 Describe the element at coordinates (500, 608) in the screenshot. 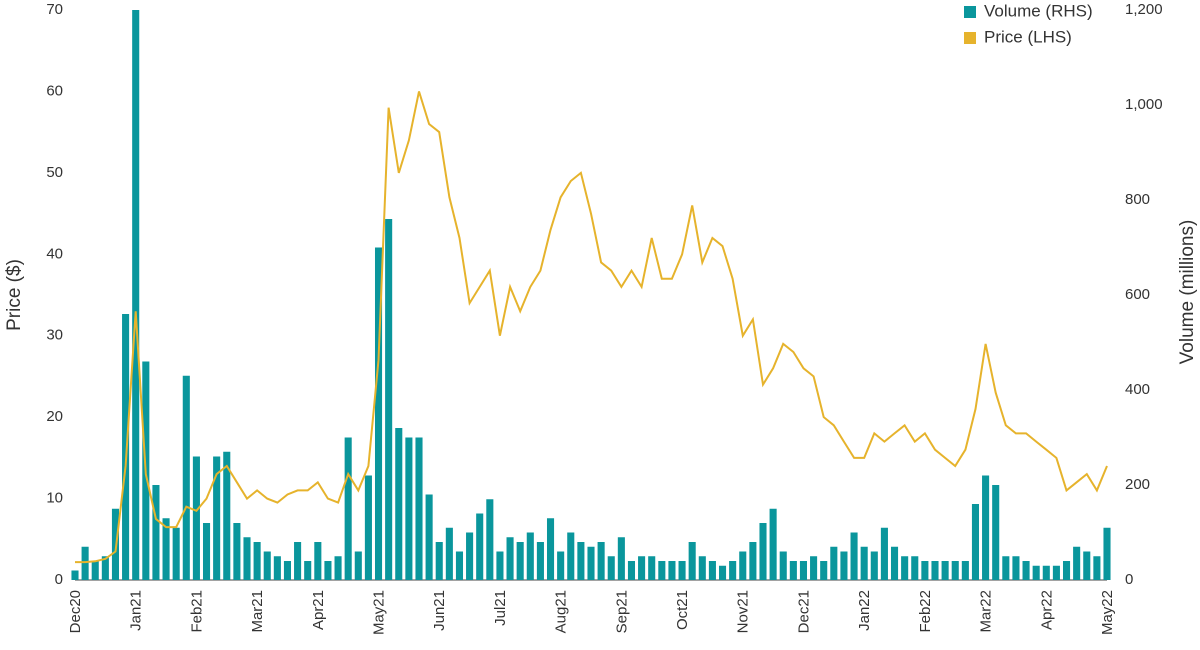

I see `x-tick-label: Jul21` at that location.